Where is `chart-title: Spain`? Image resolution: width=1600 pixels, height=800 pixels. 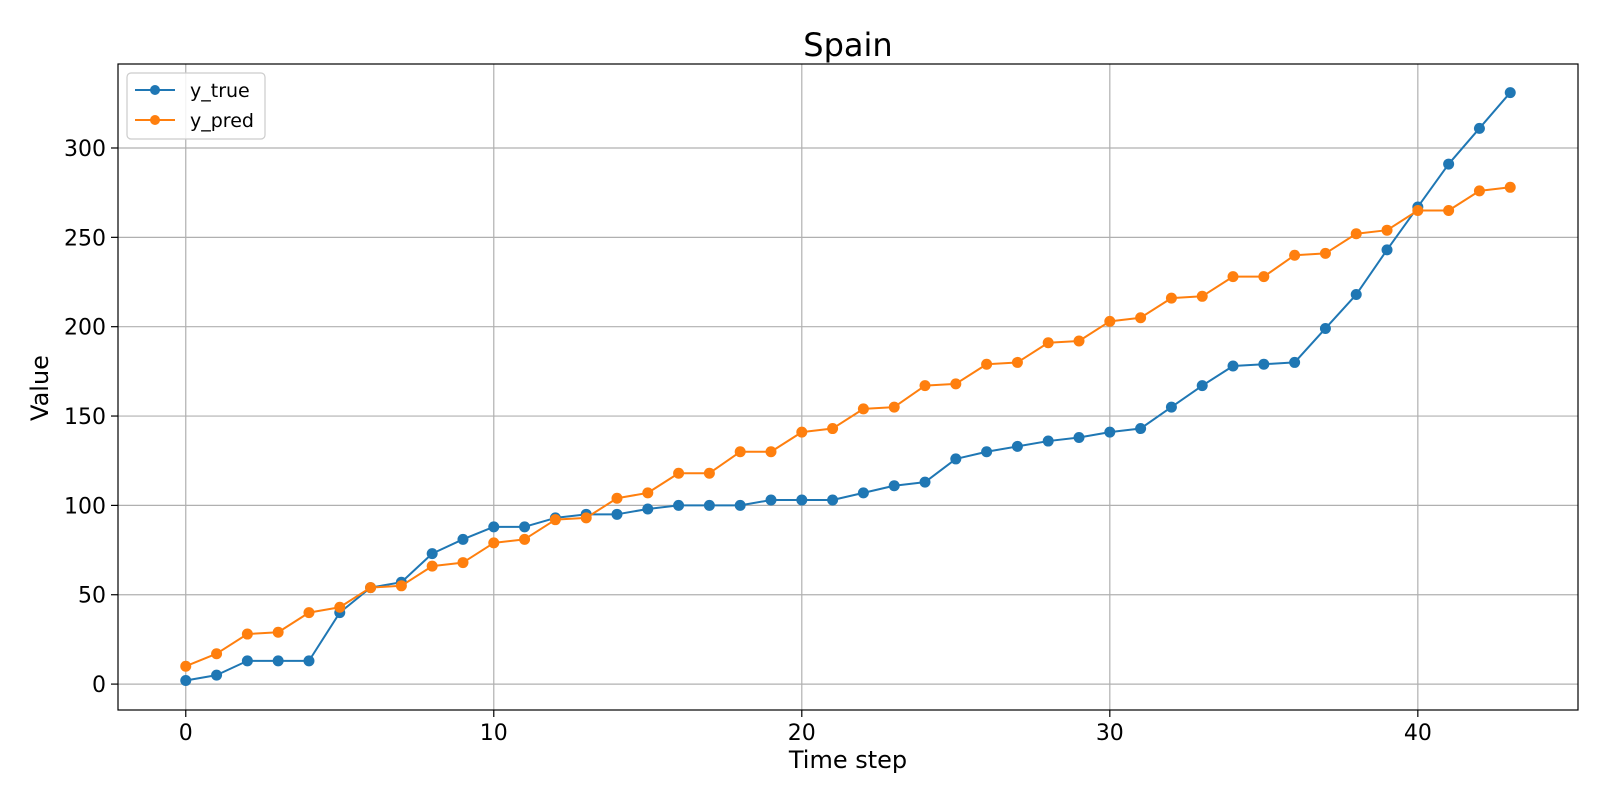 chart-title: Spain is located at coordinates (847, 45).